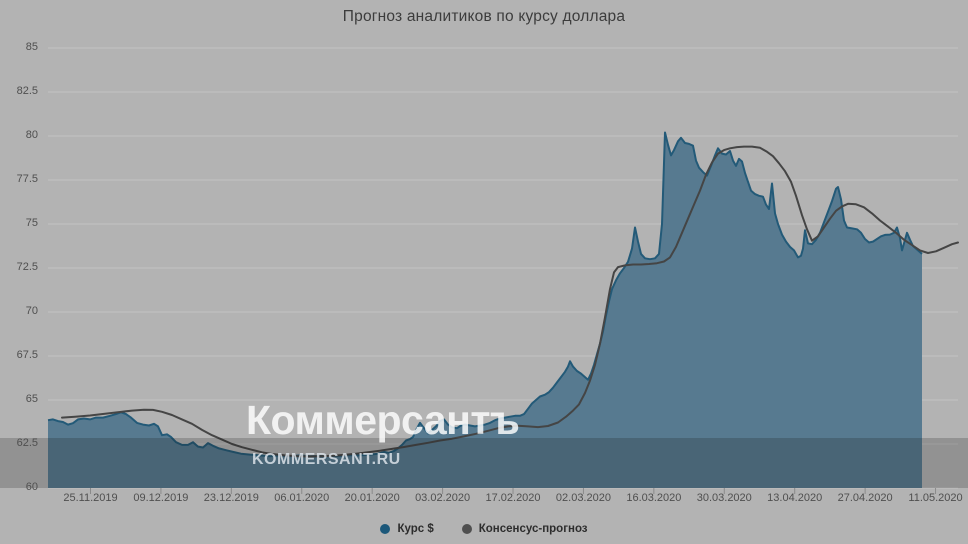 This screenshot has height=544, width=968. What do you see at coordinates (27, 91) in the screenshot?
I see `y-axis-label-82.5: 82.5` at bounding box center [27, 91].